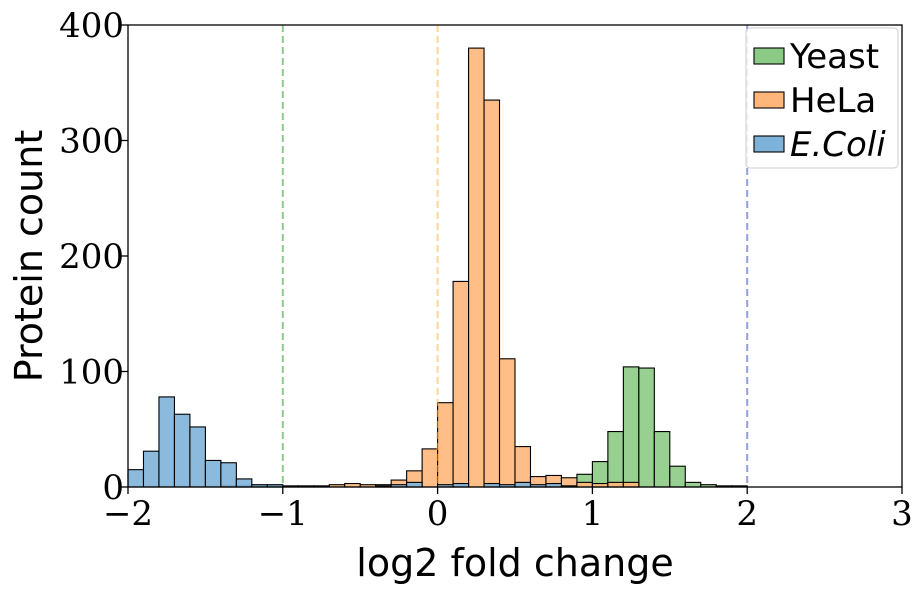  I want to click on x-tick-label: 0, so click(438, 514).